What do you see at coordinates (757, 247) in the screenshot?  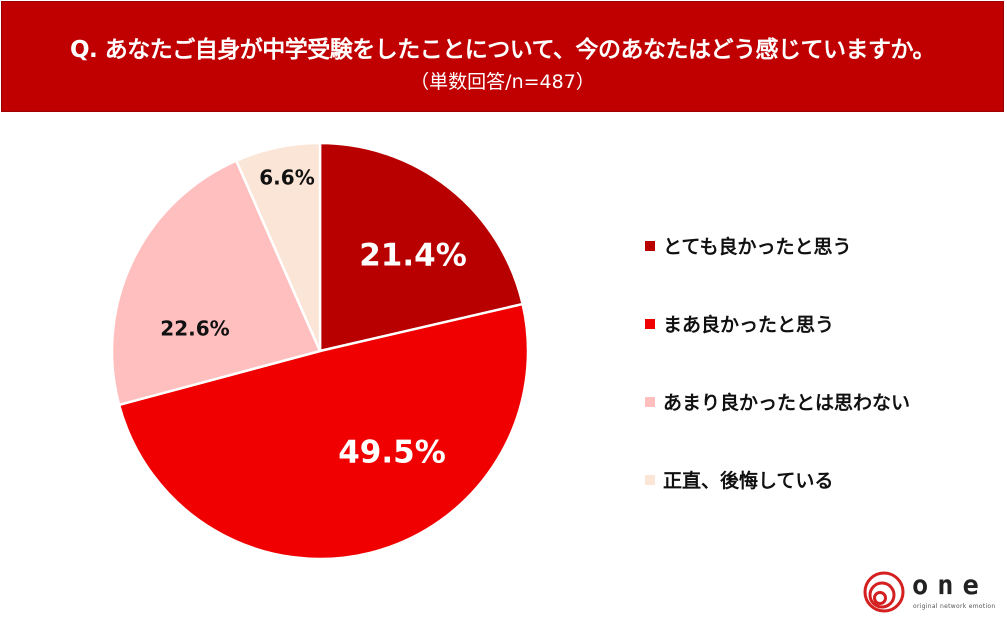 I see `legend-label: とても良かったと思う` at bounding box center [757, 247].